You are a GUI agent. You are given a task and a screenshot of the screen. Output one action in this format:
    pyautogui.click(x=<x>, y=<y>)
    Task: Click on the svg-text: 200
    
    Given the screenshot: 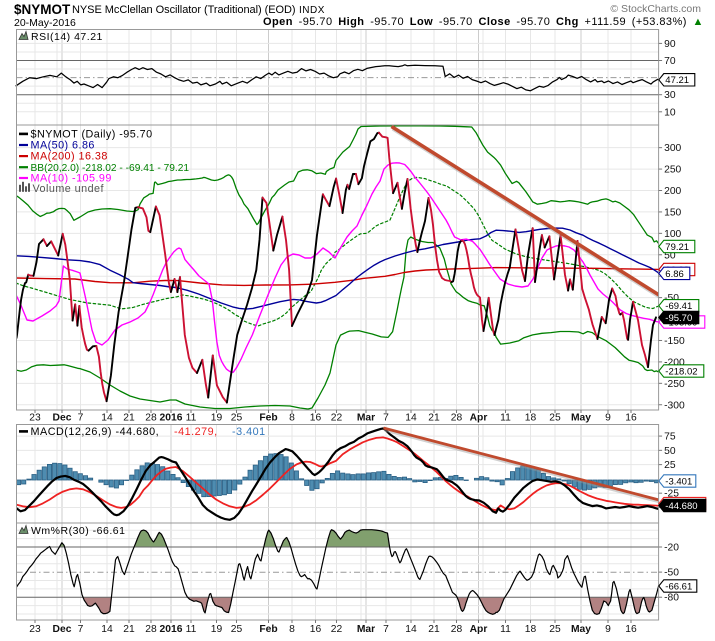 What is the action you would take?
    pyautogui.click(x=672, y=191)
    